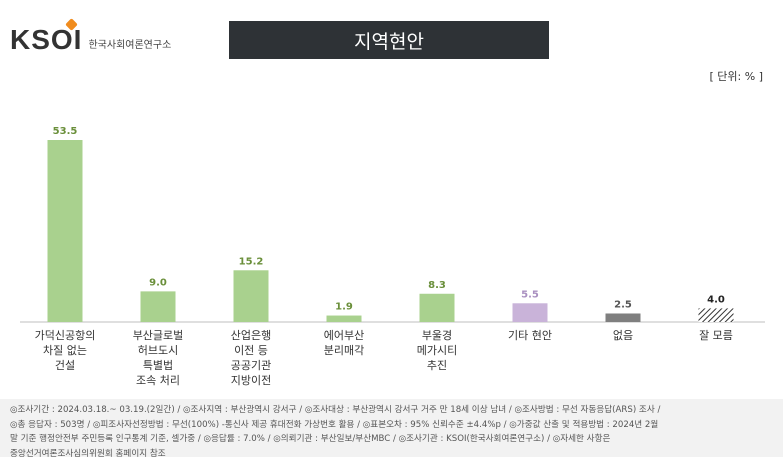 This screenshot has height=461, width=783. I want to click on category-label: 에어부산, so click(344, 335).